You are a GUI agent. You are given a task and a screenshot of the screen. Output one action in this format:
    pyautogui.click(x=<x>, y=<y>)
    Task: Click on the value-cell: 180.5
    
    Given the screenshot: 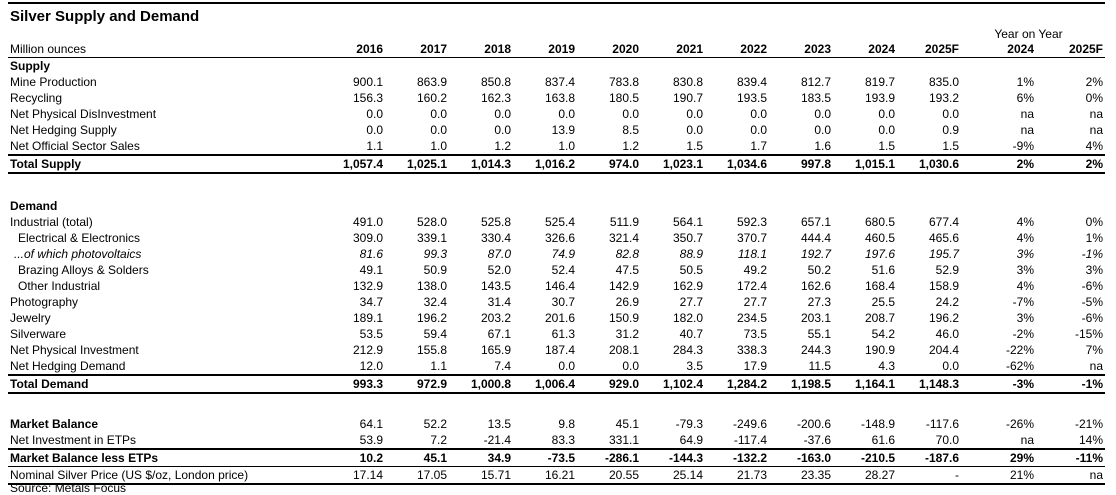 What is the action you would take?
    pyautogui.click(x=623, y=98)
    